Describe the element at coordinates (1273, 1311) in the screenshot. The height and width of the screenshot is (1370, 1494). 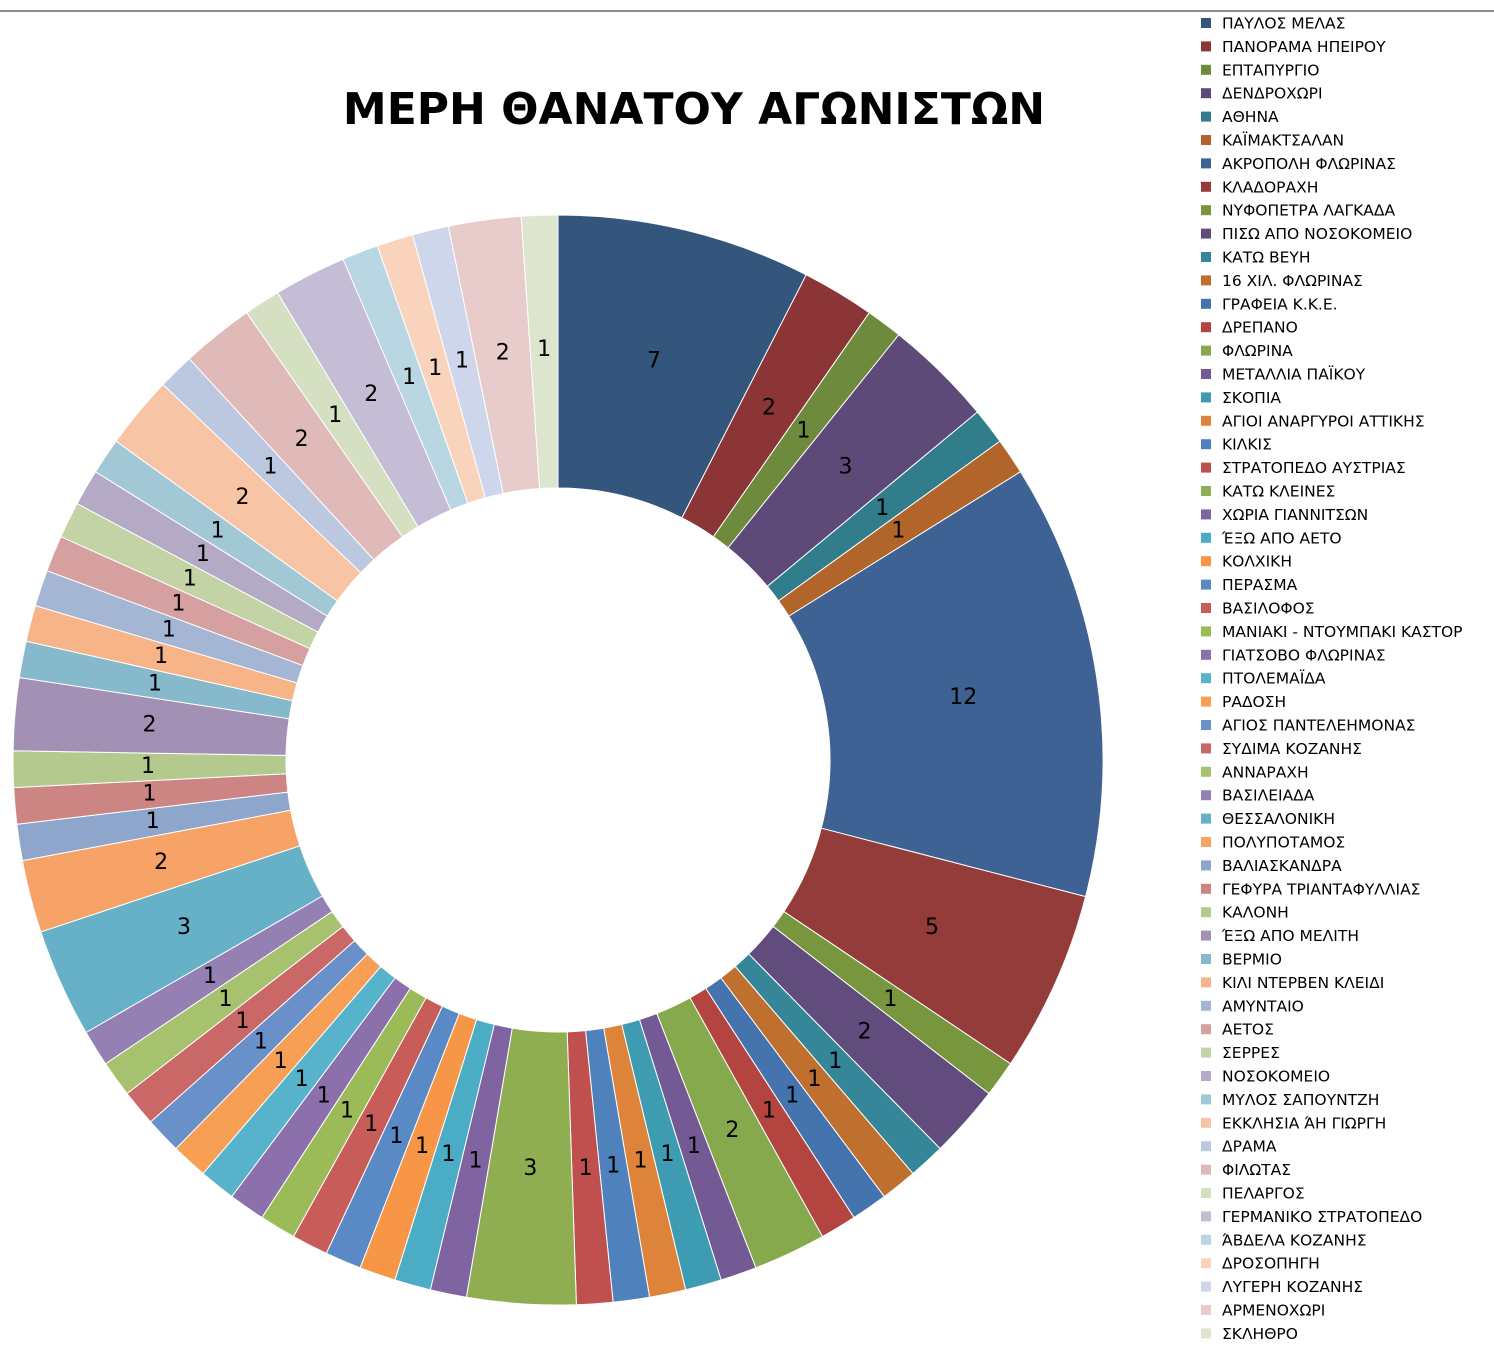
I see `legend-label: ΑΡΜΕΝΟΧΩΡΙ` at that location.